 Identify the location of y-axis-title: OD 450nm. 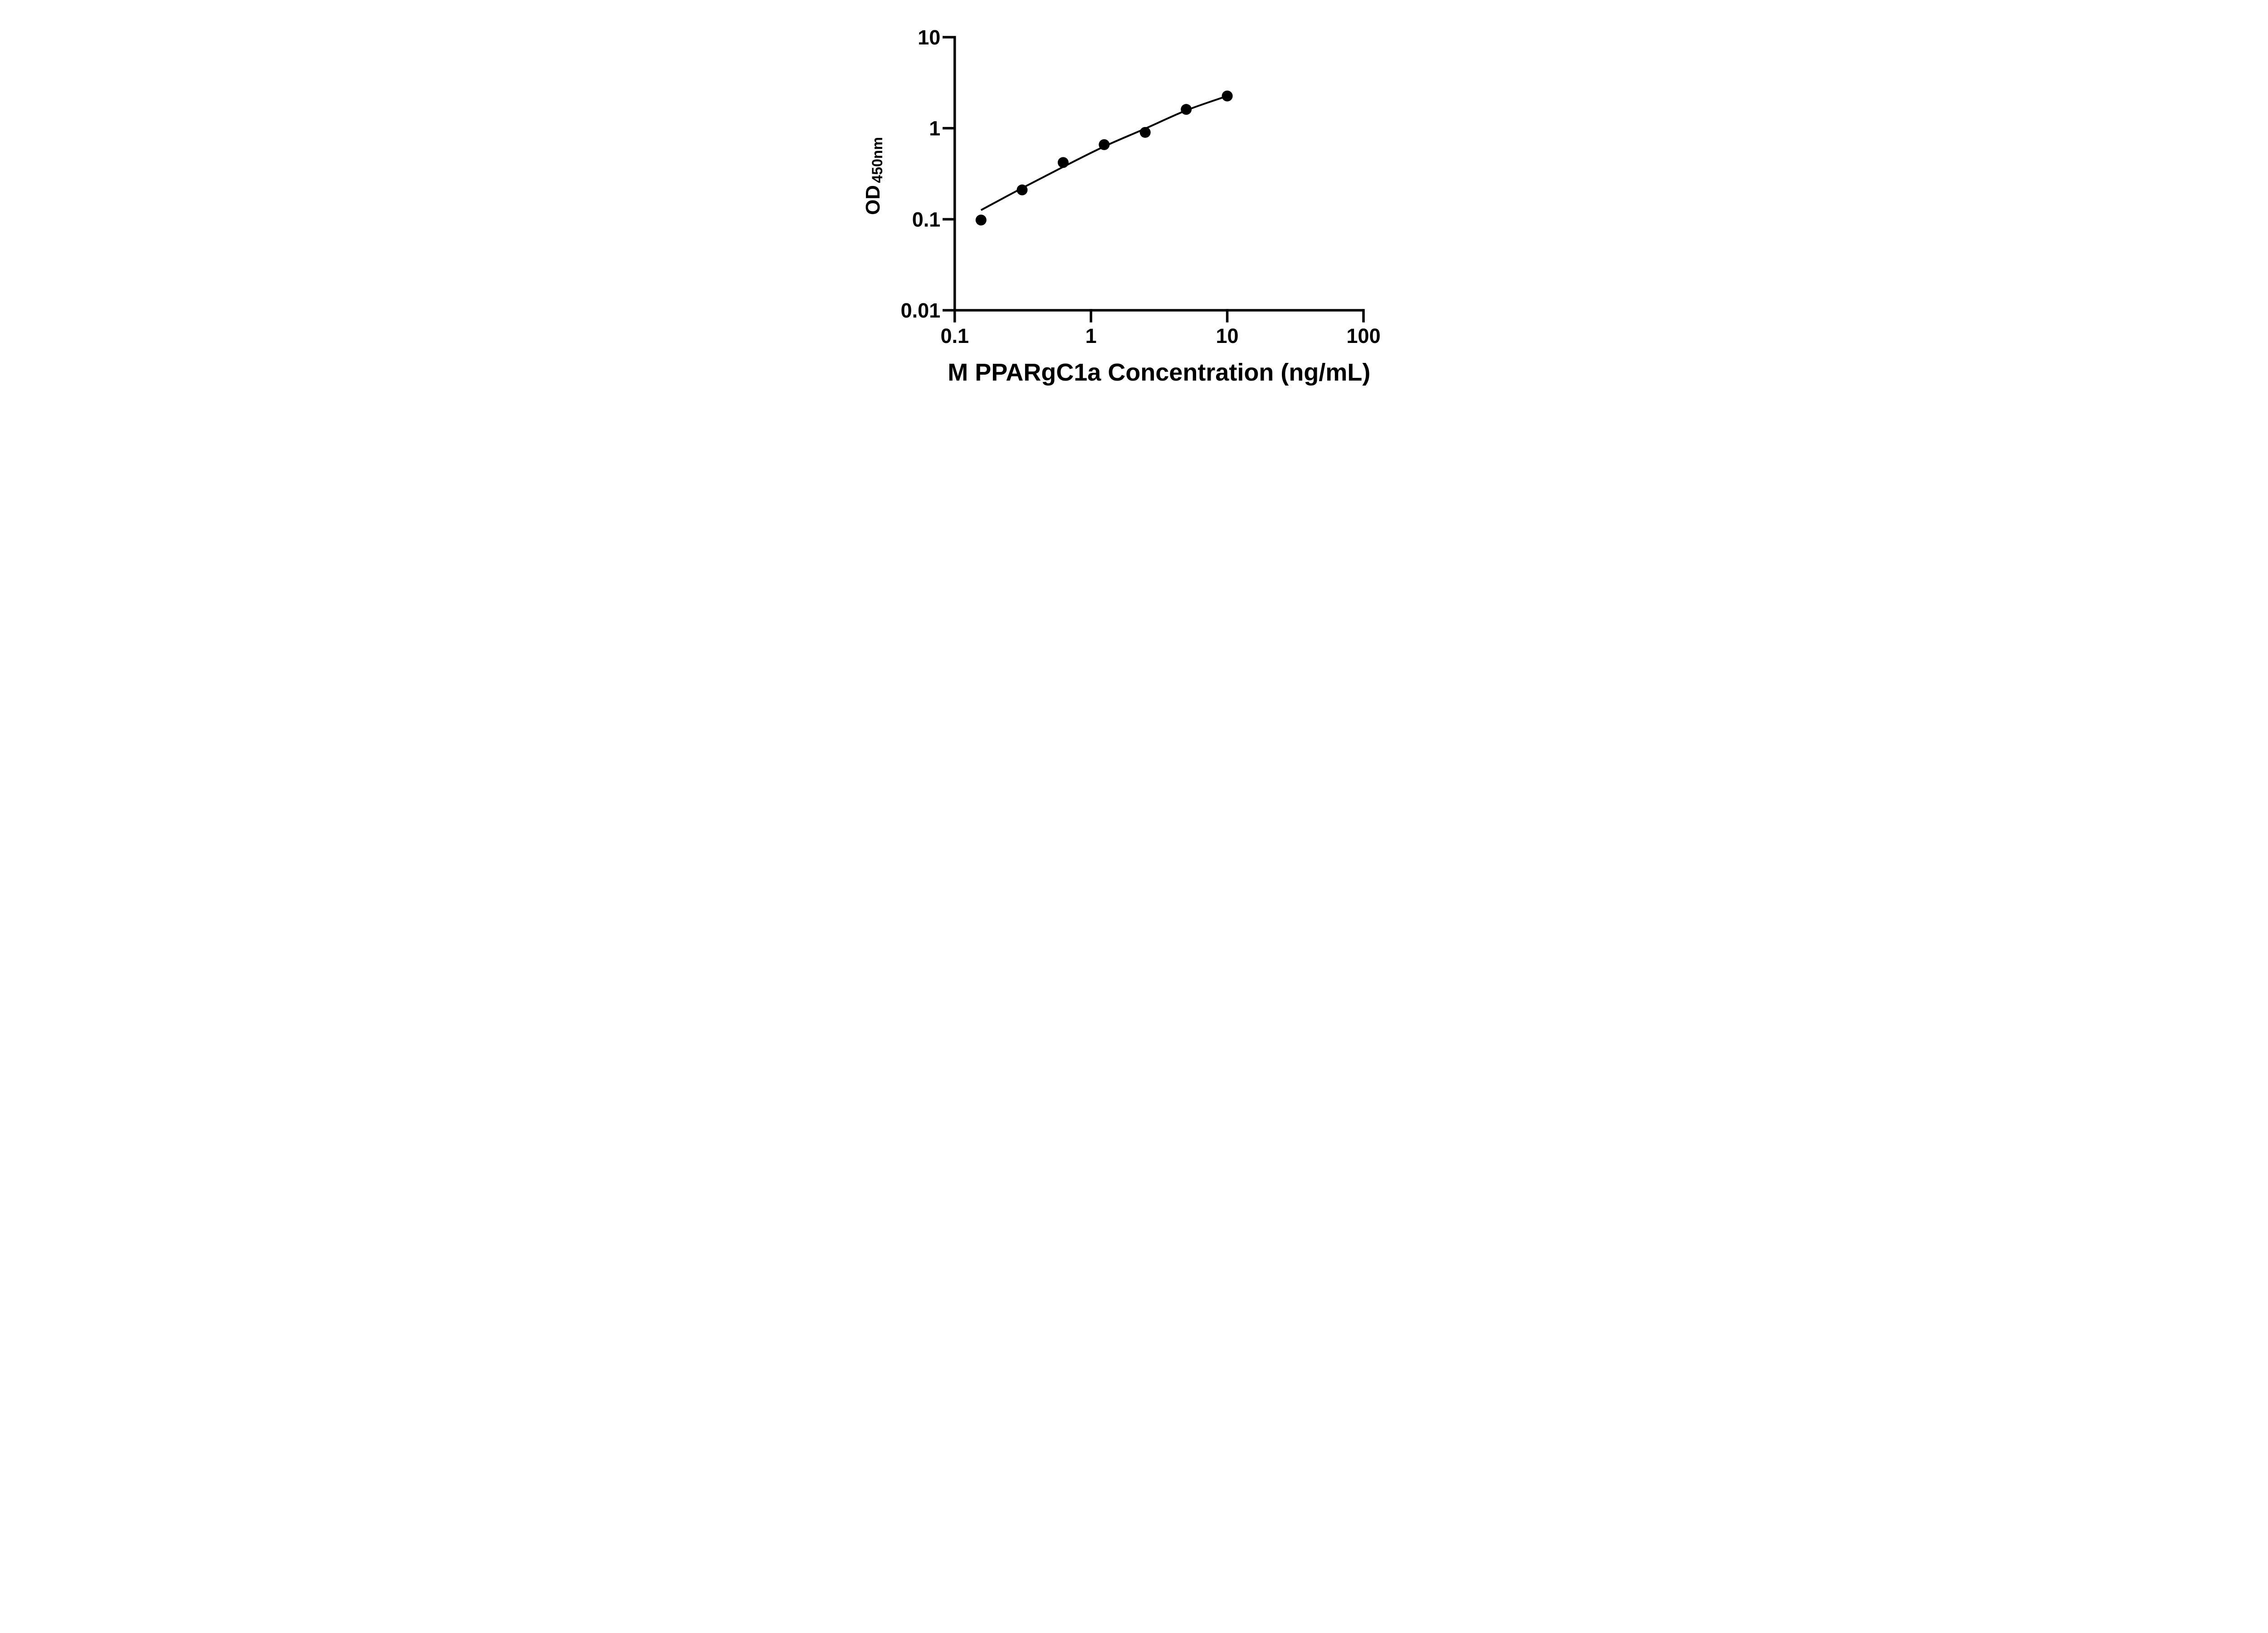
(874, 176).